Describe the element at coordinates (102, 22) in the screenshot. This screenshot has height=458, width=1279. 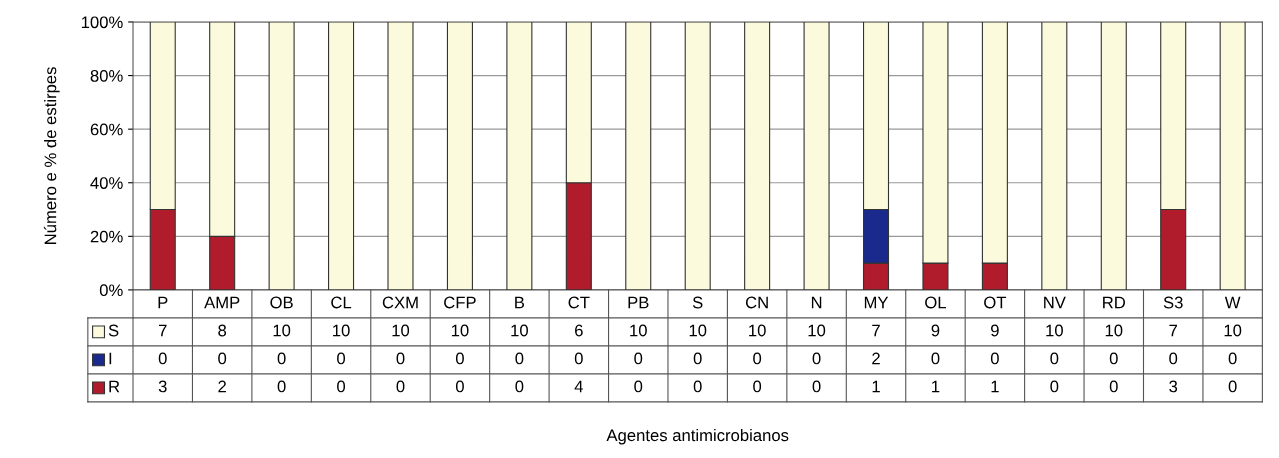
I see `y-tick-label: 100%` at that location.